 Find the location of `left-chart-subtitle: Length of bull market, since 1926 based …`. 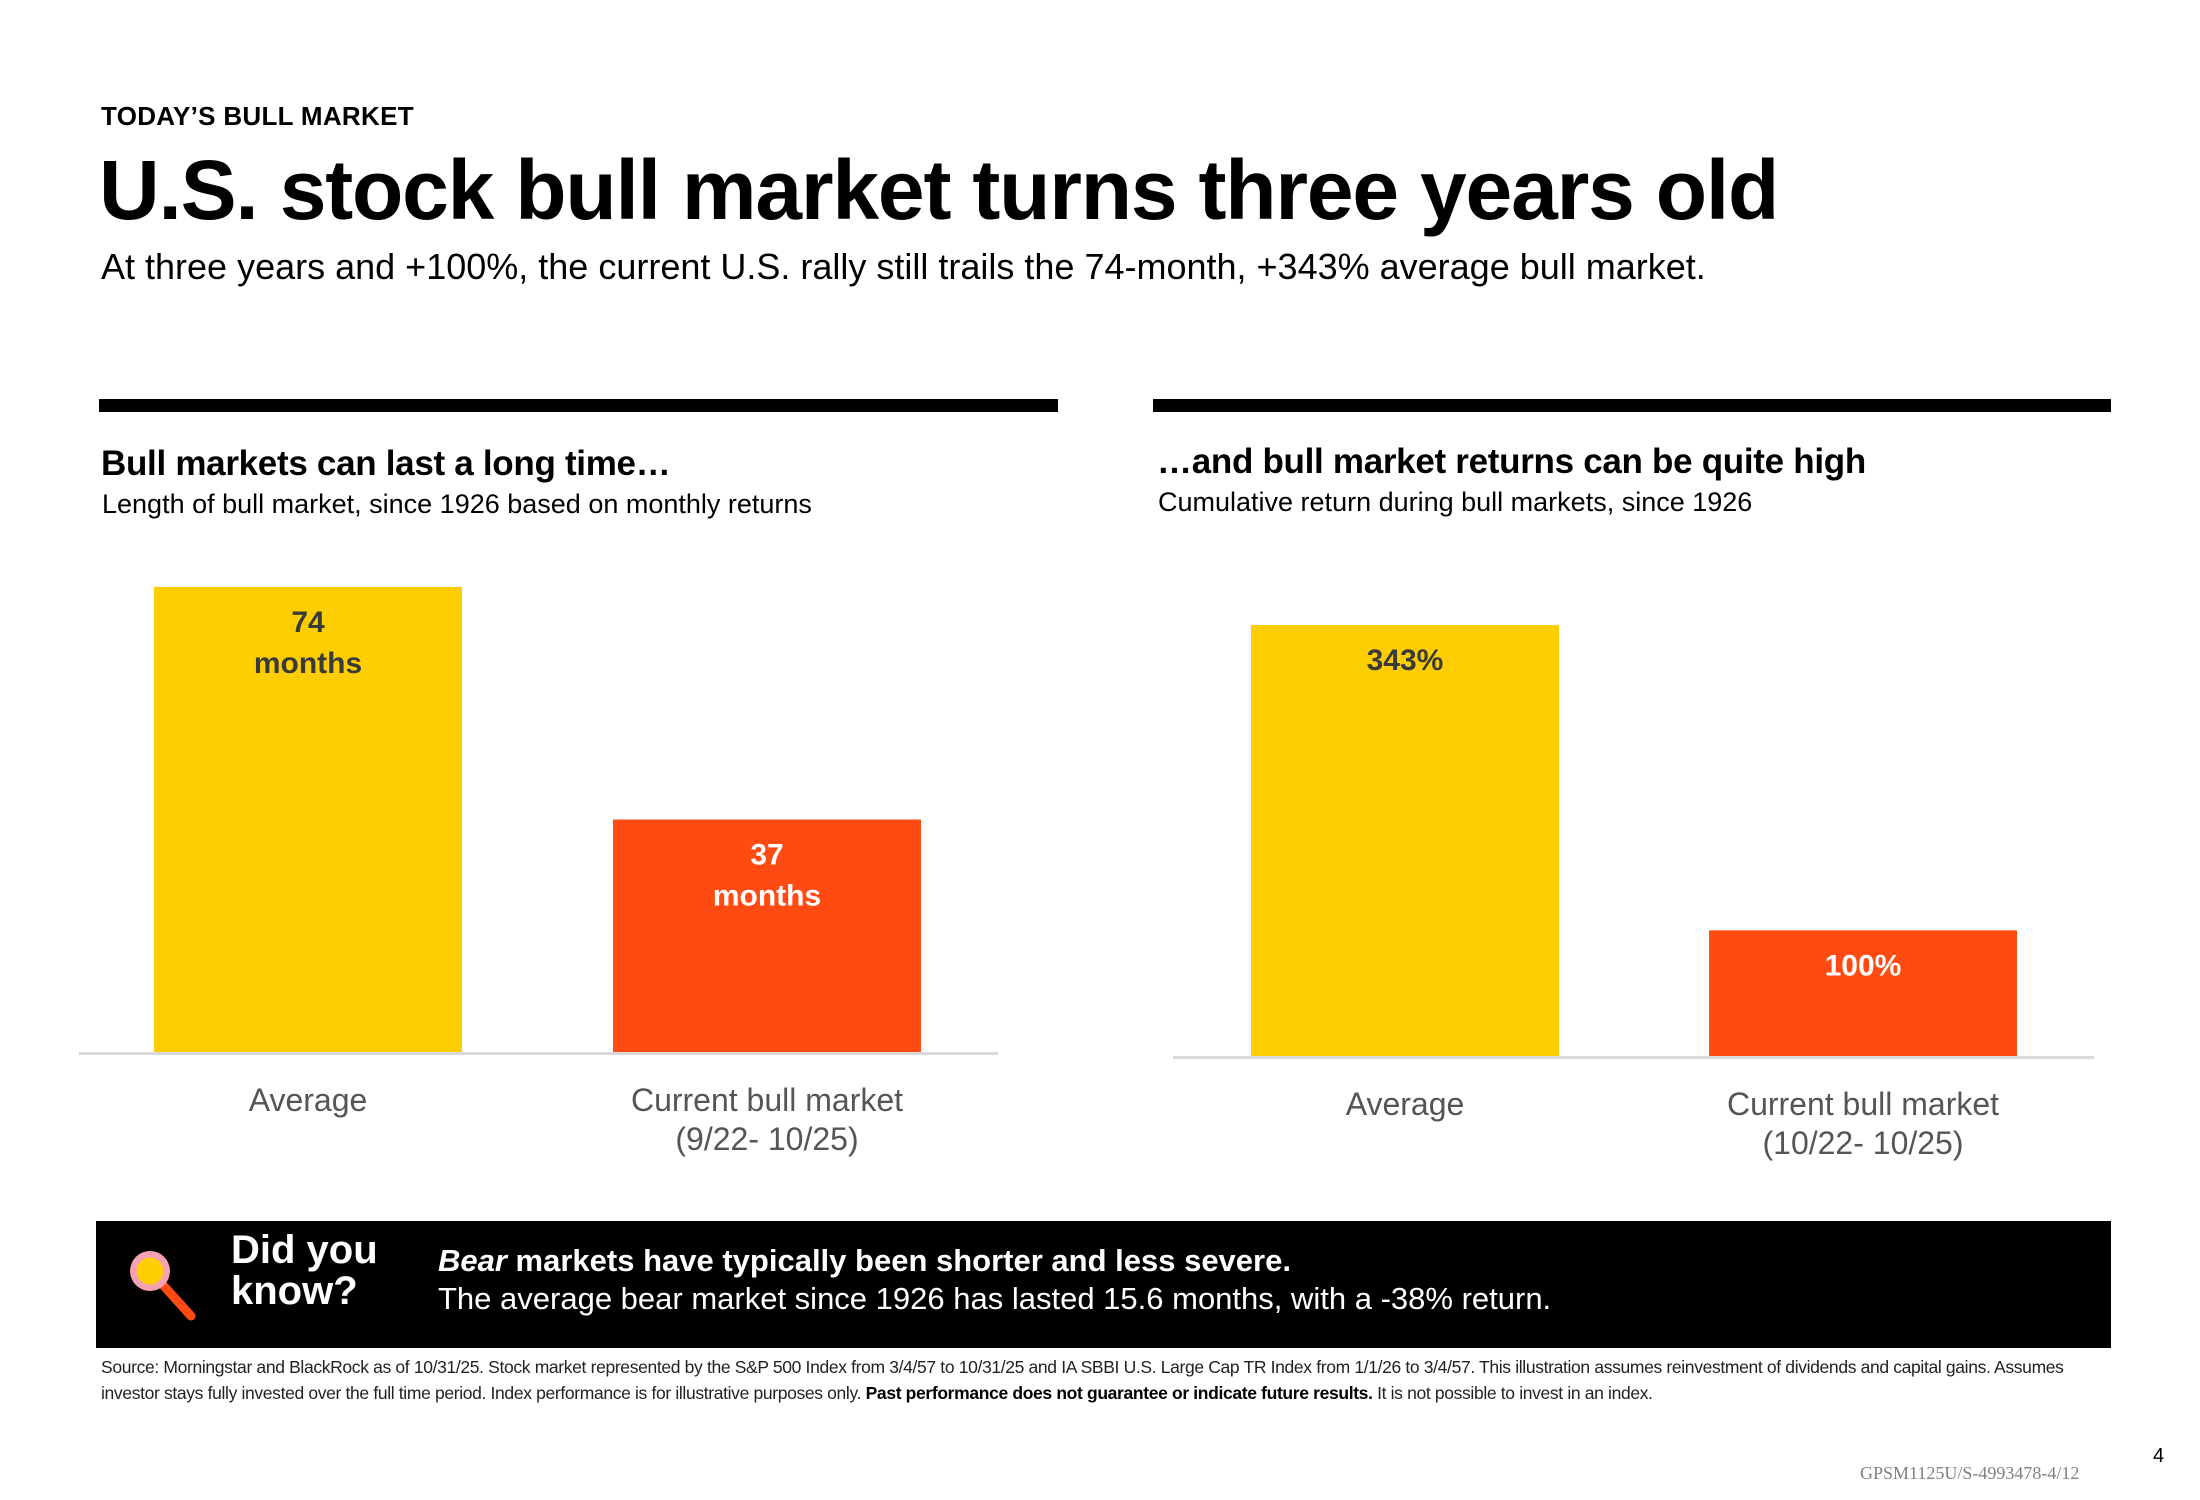

left-chart-subtitle: Length of bull market, since 1926 based … is located at coordinates (457, 504).